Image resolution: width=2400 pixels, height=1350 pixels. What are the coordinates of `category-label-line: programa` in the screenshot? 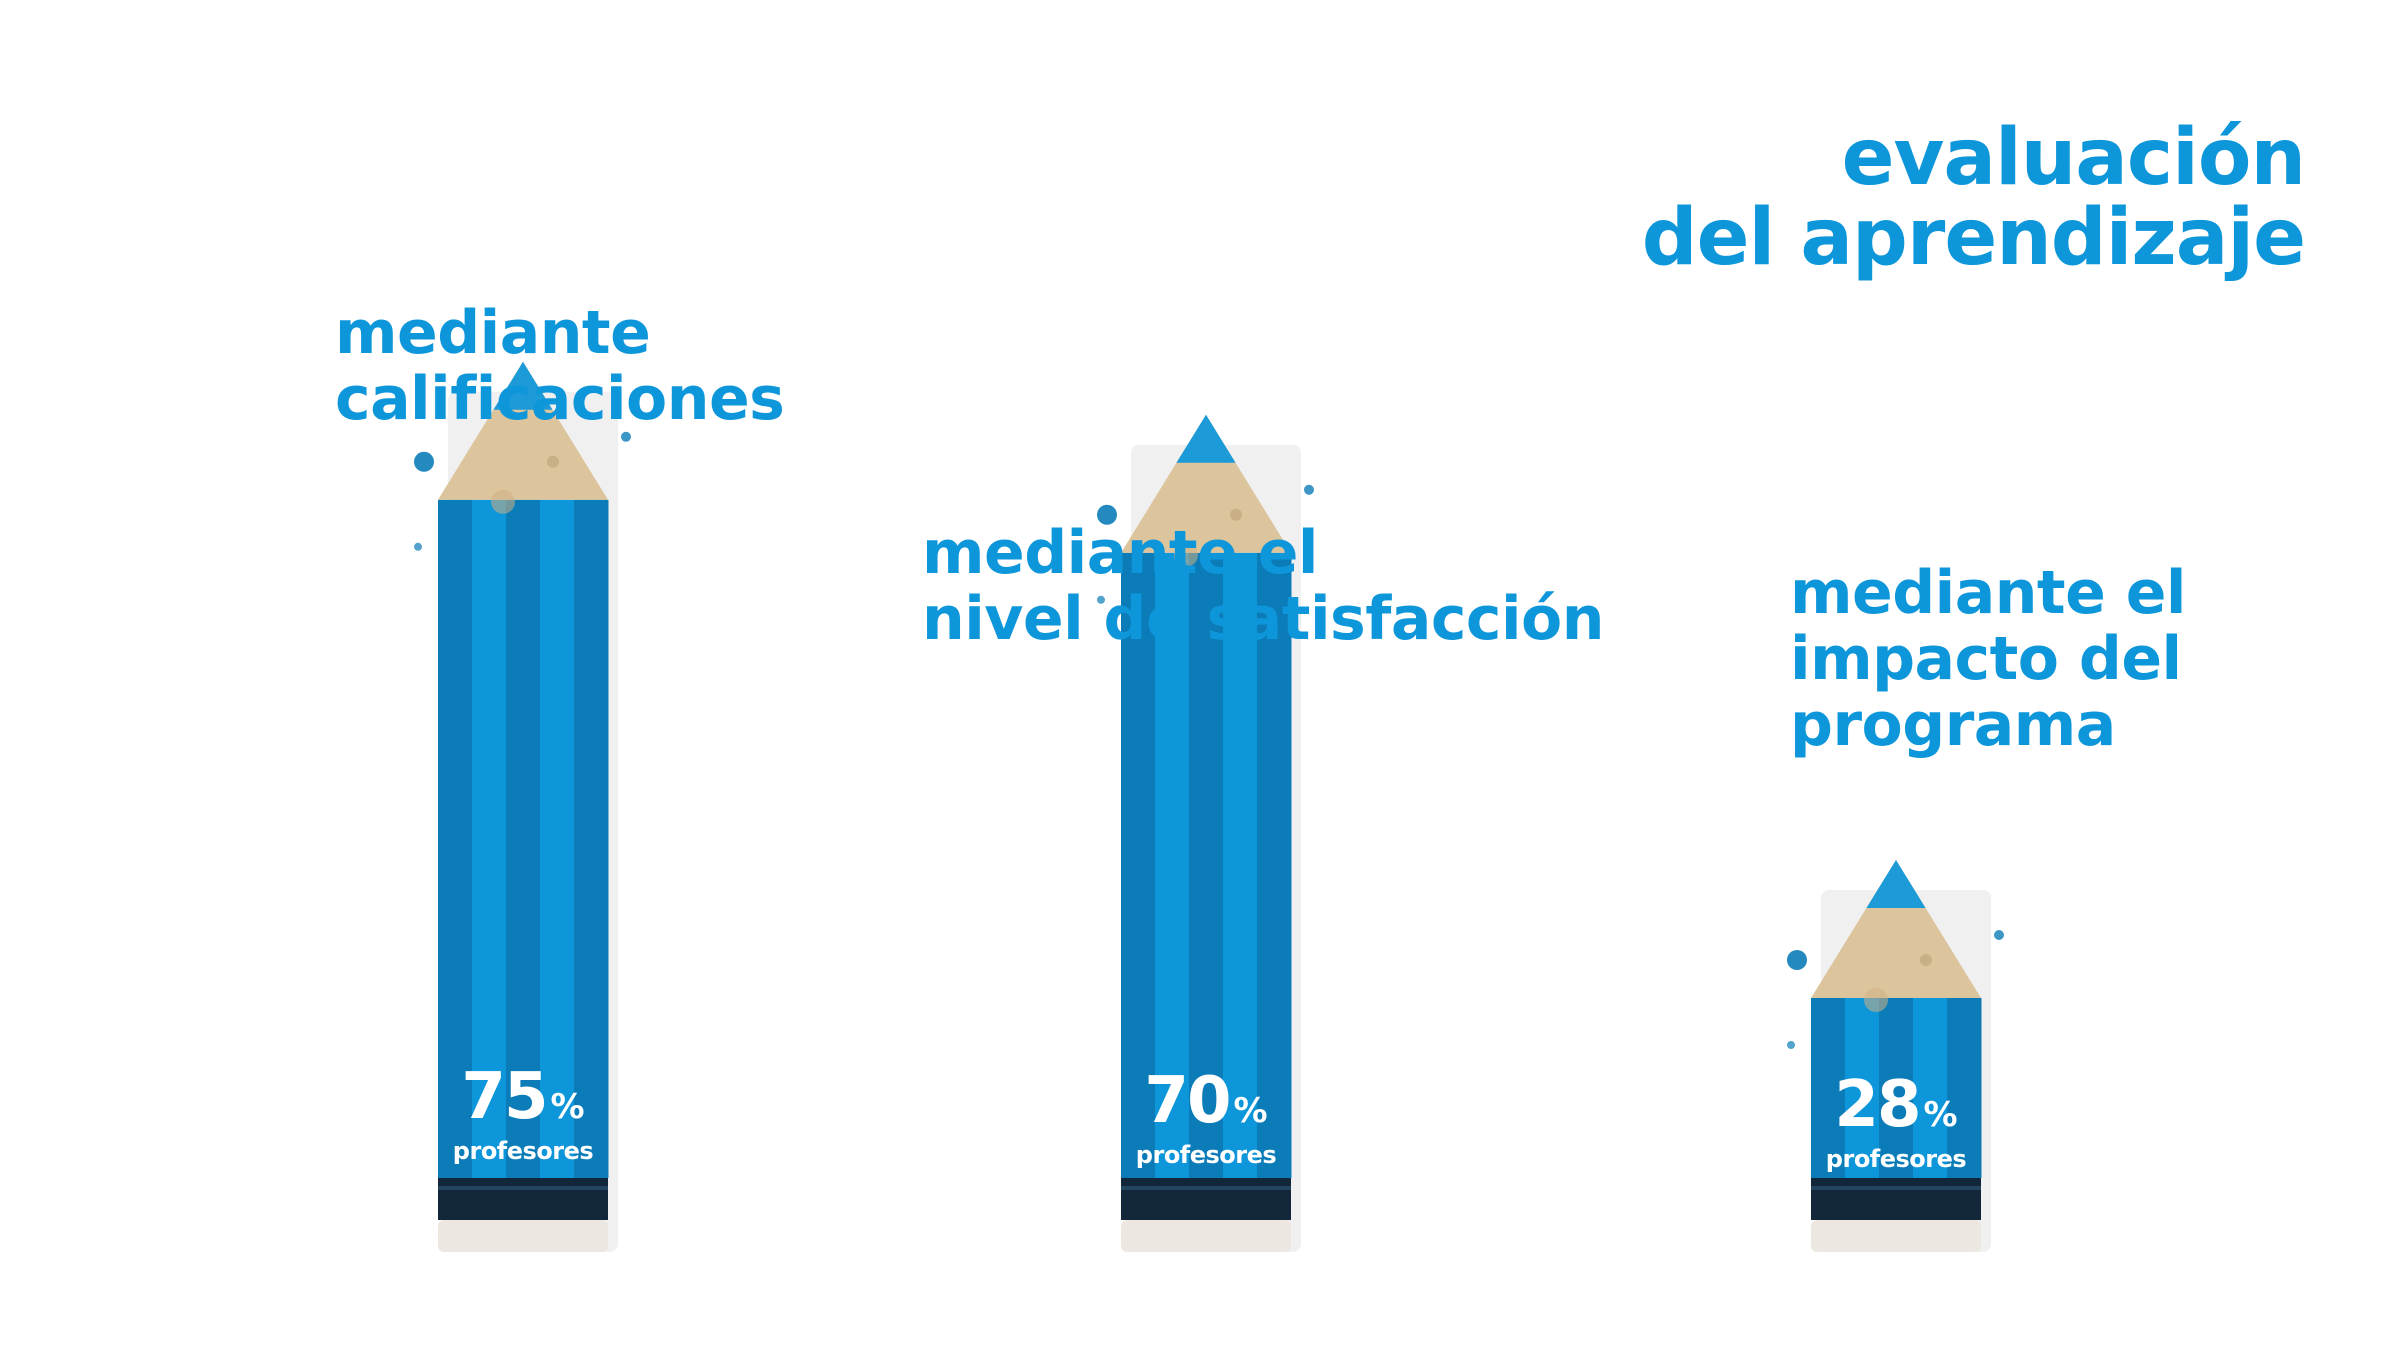 It's located at (1953, 725).